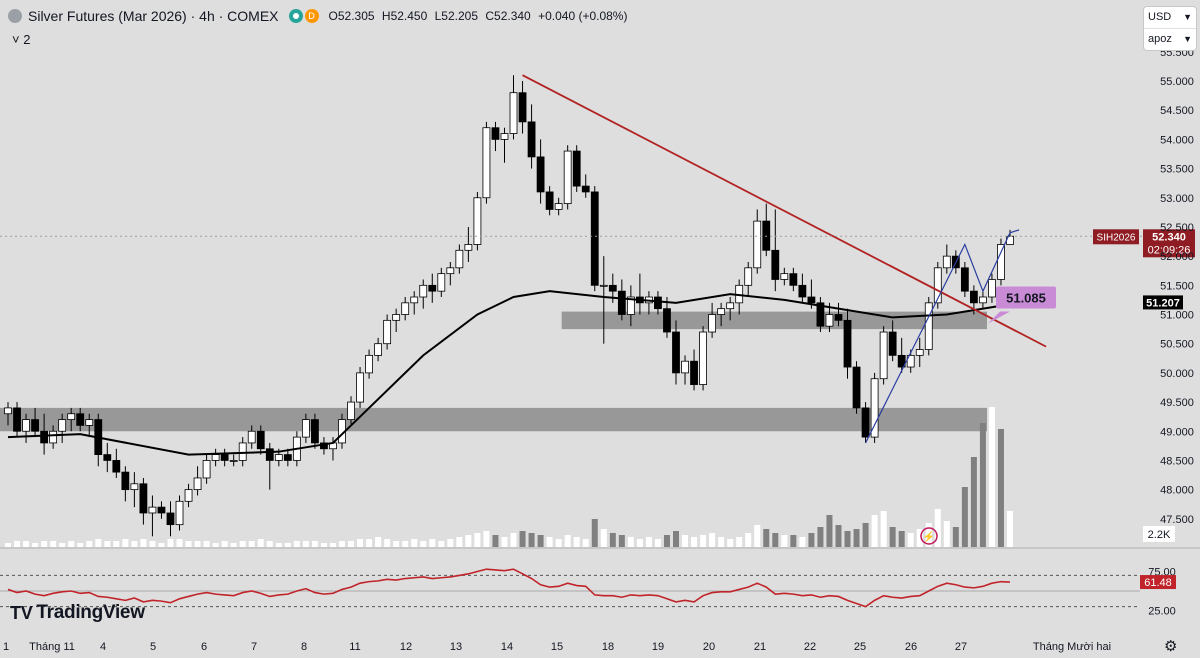 This screenshot has height=658, width=1200. Describe the element at coordinates (1177, 82) in the screenshot. I see `price-tick-label: 55.000` at that location.